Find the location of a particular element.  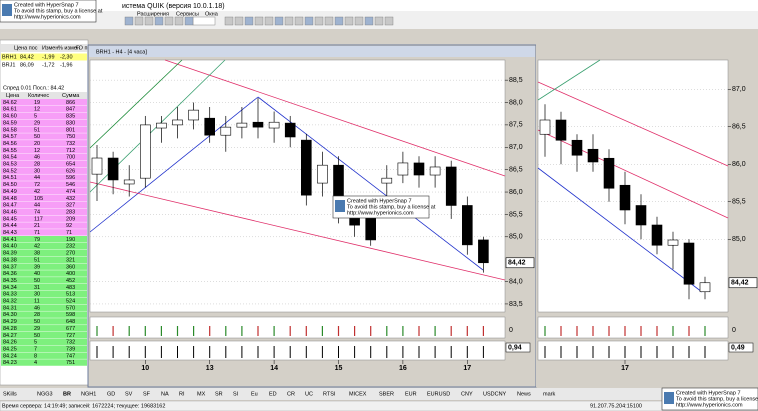

order-book-cell: 232 is located at coordinates (70, 247).